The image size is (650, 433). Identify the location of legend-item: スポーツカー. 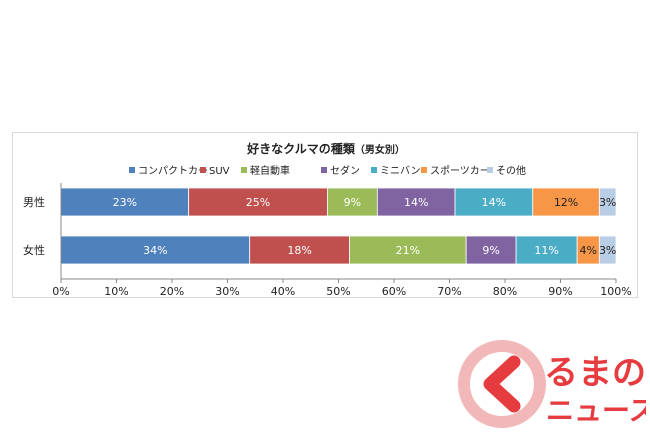
(455, 171).